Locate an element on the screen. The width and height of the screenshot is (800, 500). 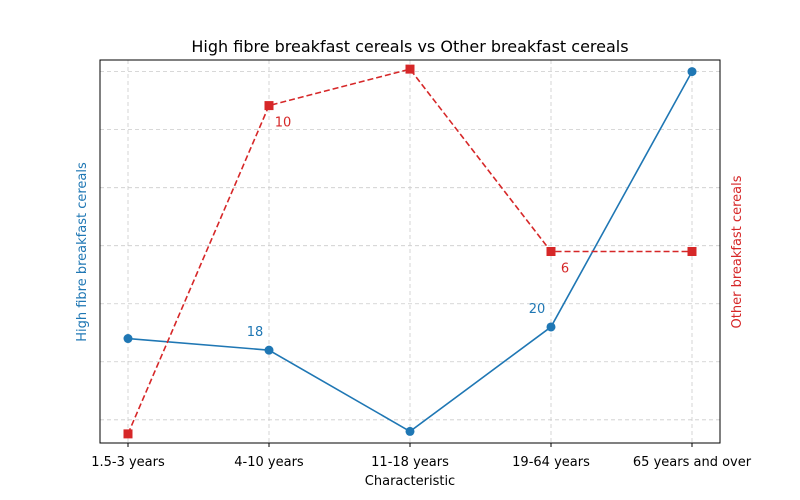
other-cereals-data-label: 10 is located at coordinates (283, 123).